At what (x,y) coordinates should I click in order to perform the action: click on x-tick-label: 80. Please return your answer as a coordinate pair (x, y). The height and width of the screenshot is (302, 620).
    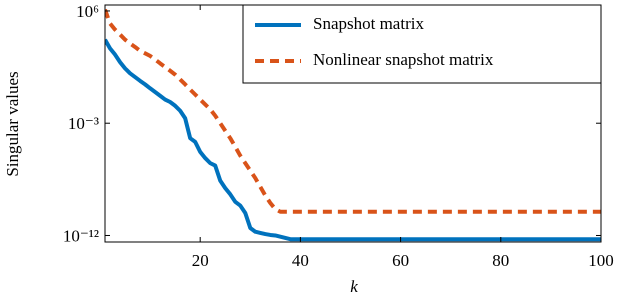
    Looking at the image, I should click on (500, 260).